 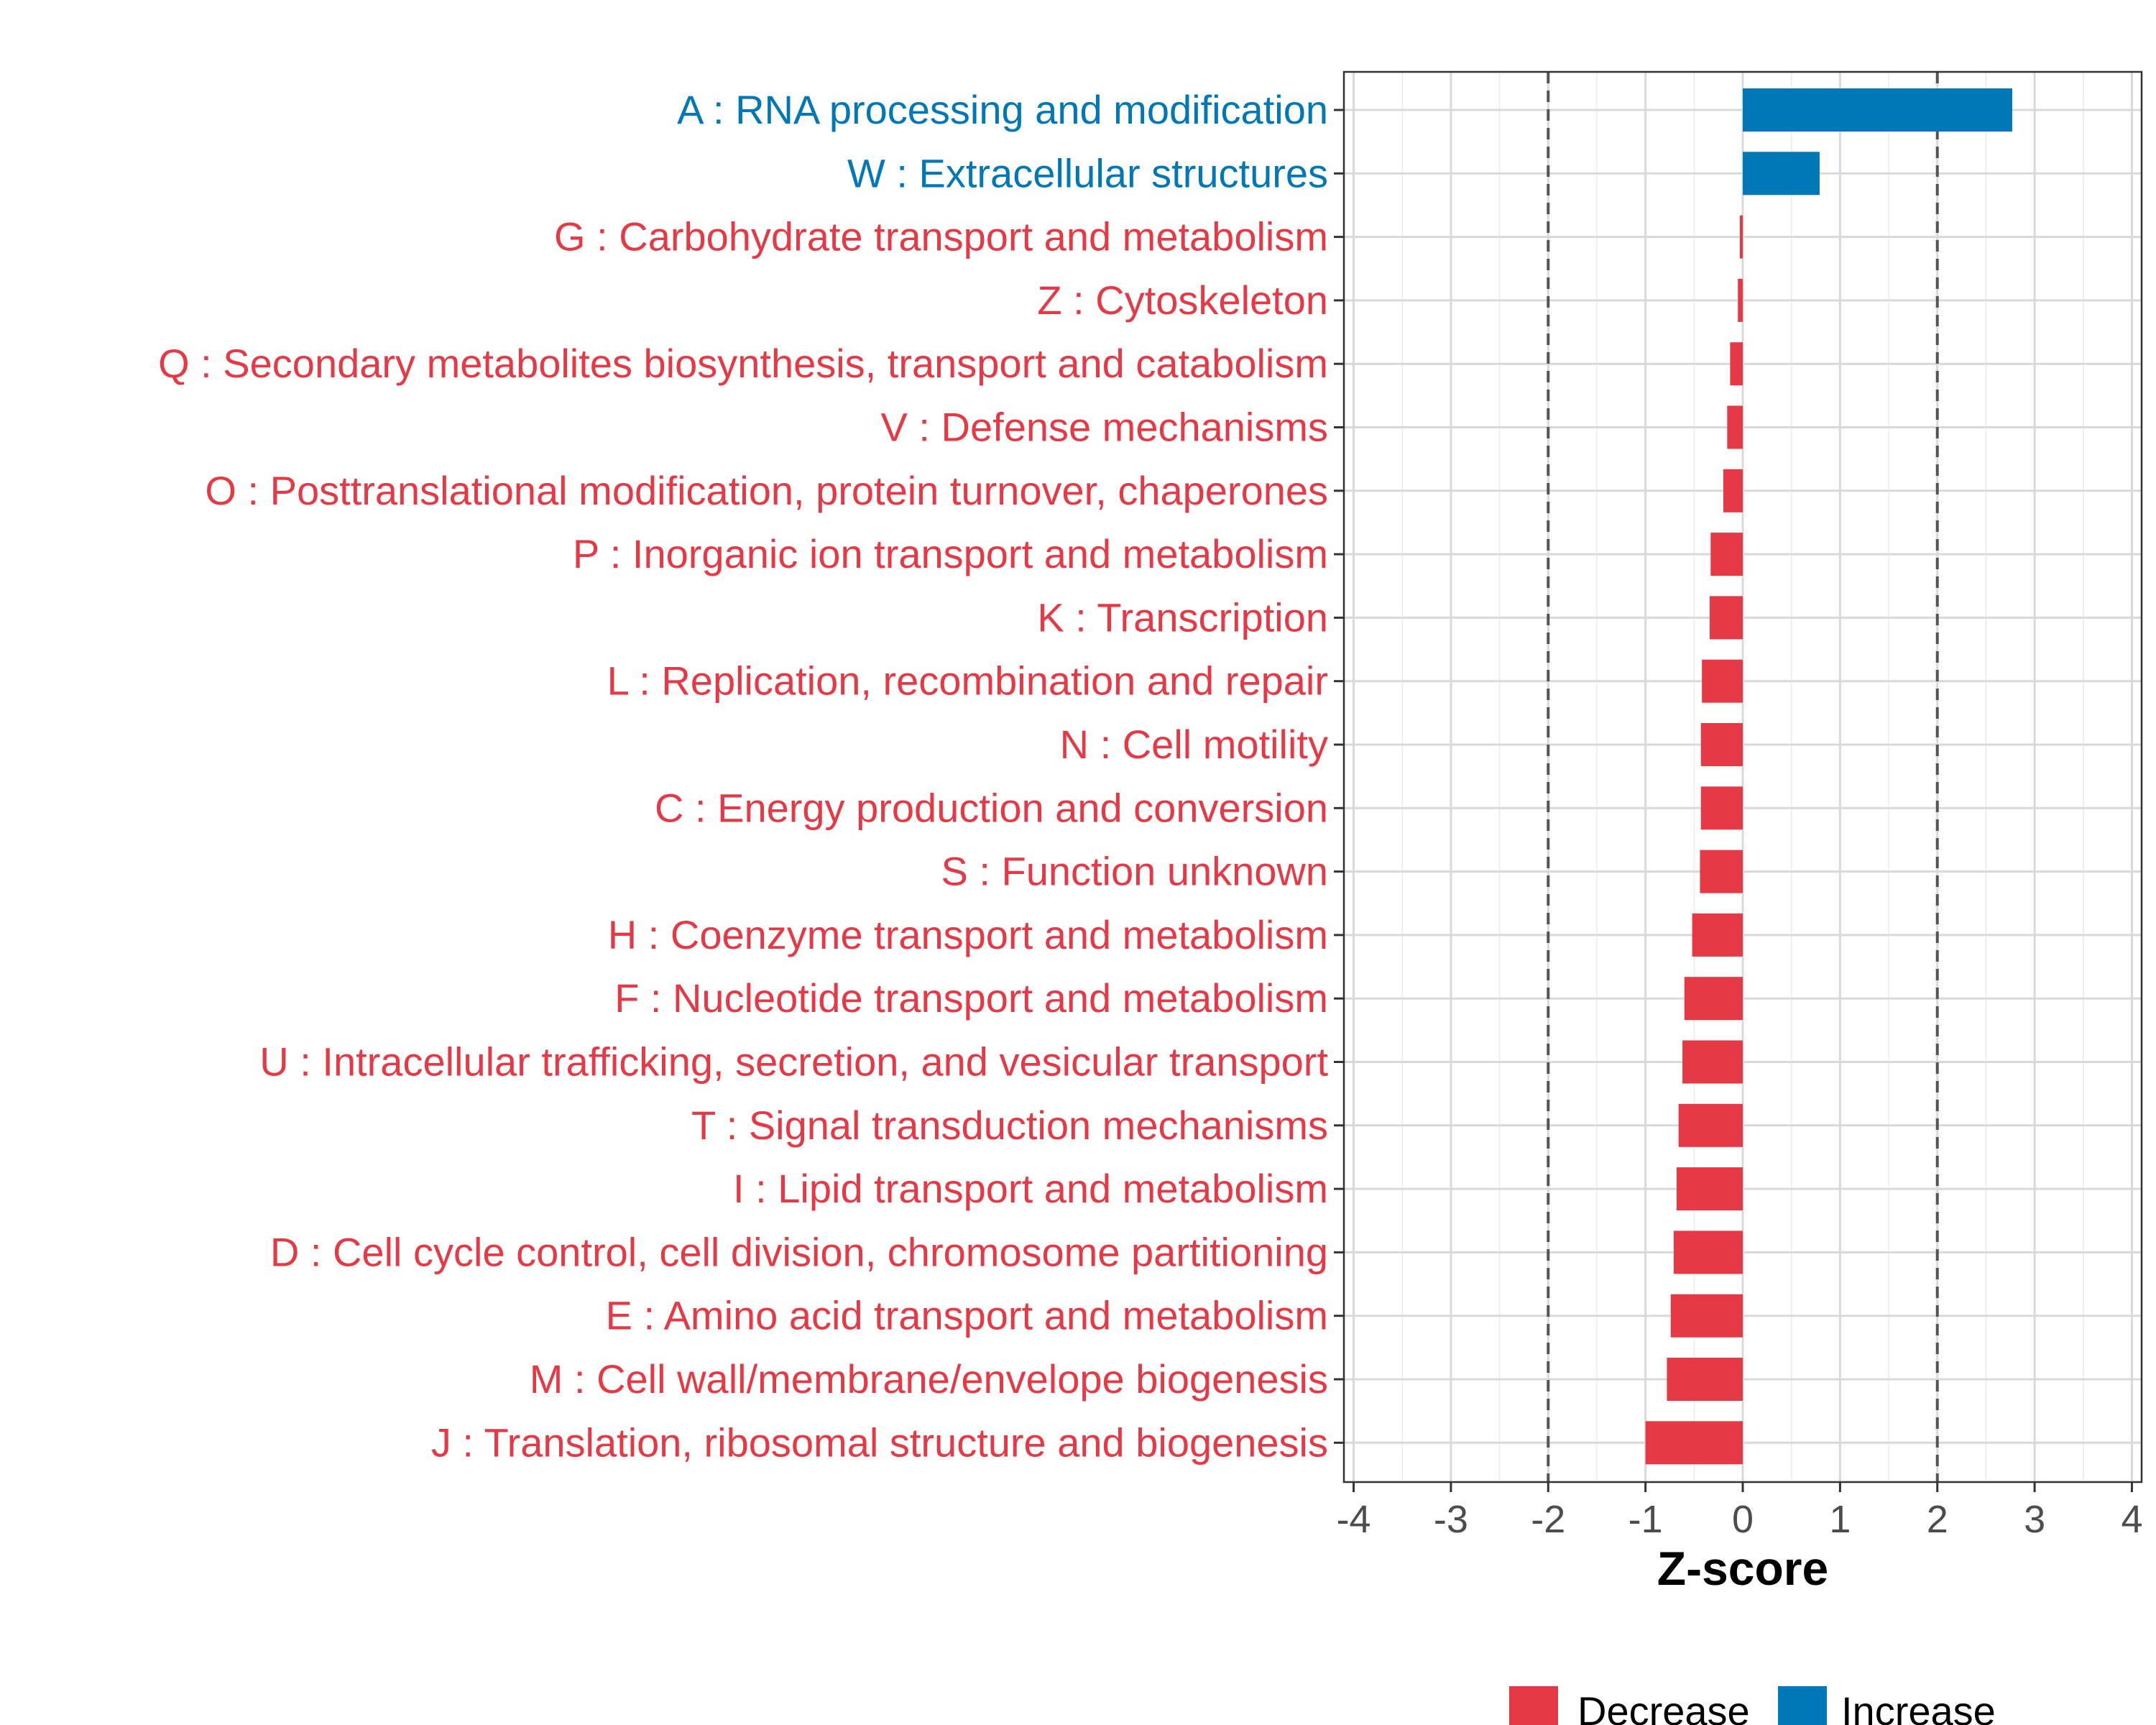 I want to click on legend-label-decrease: Decrease, so click(x=1664, y=1706).